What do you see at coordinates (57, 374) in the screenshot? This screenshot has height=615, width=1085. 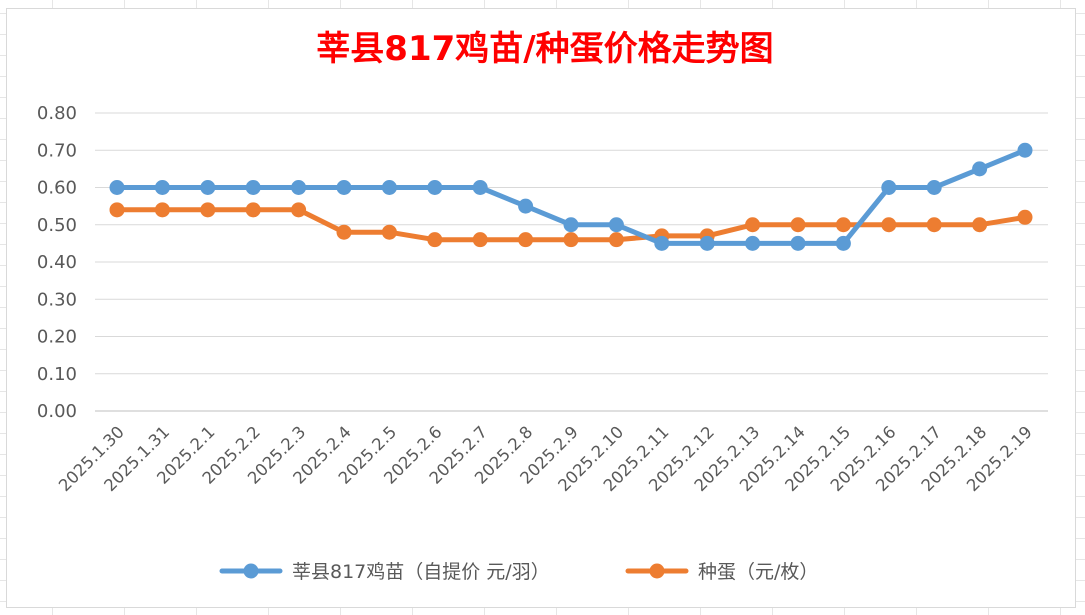 I see `y-tick-label: 0.10` at bounding box center [57, 374].